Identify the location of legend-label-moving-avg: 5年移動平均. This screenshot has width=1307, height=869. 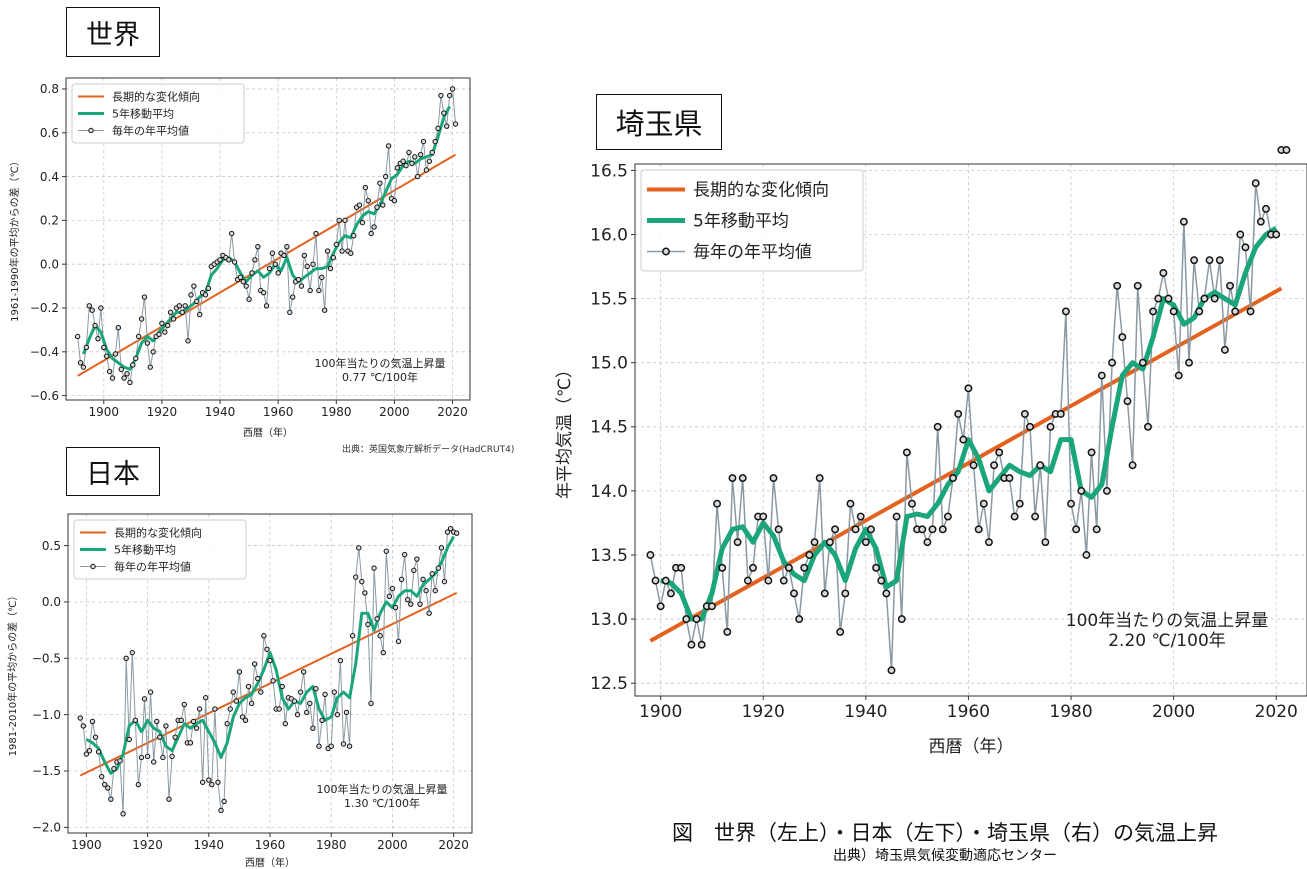
(145, 549).